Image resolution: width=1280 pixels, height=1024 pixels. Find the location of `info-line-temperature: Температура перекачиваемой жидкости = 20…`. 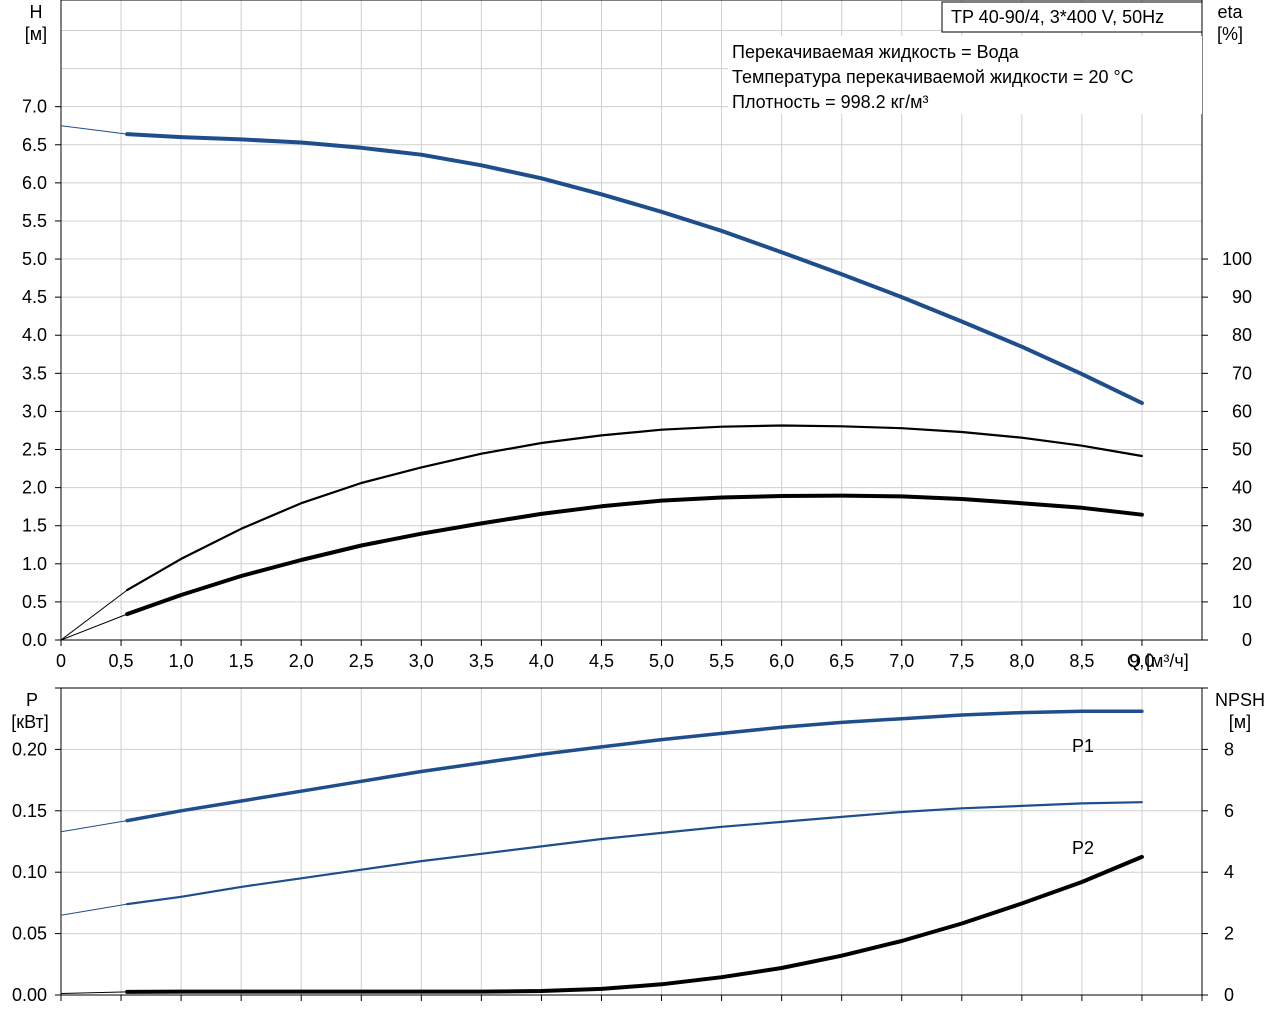

info-line-temperature: Температура перекачиваемой жидкости = 20… is located at coordinates (933, 77).